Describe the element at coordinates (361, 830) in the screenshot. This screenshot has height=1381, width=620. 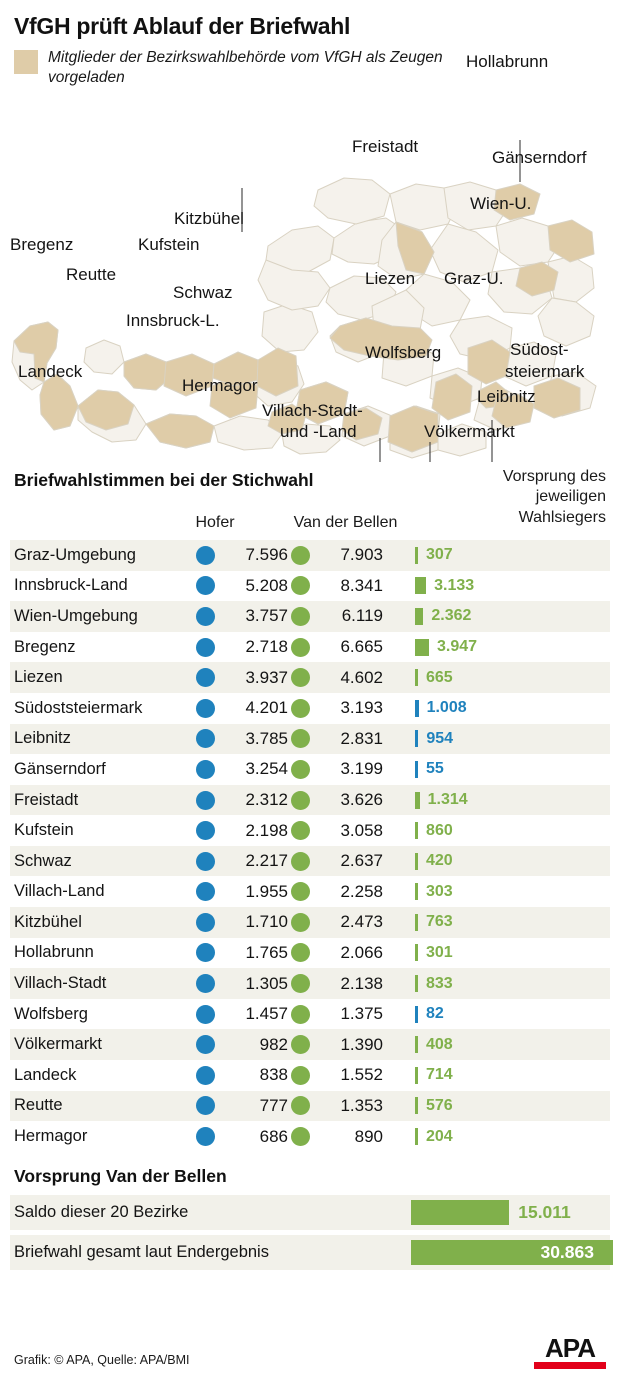
I see `van-der-bellen-votes: 3.058` at that location.